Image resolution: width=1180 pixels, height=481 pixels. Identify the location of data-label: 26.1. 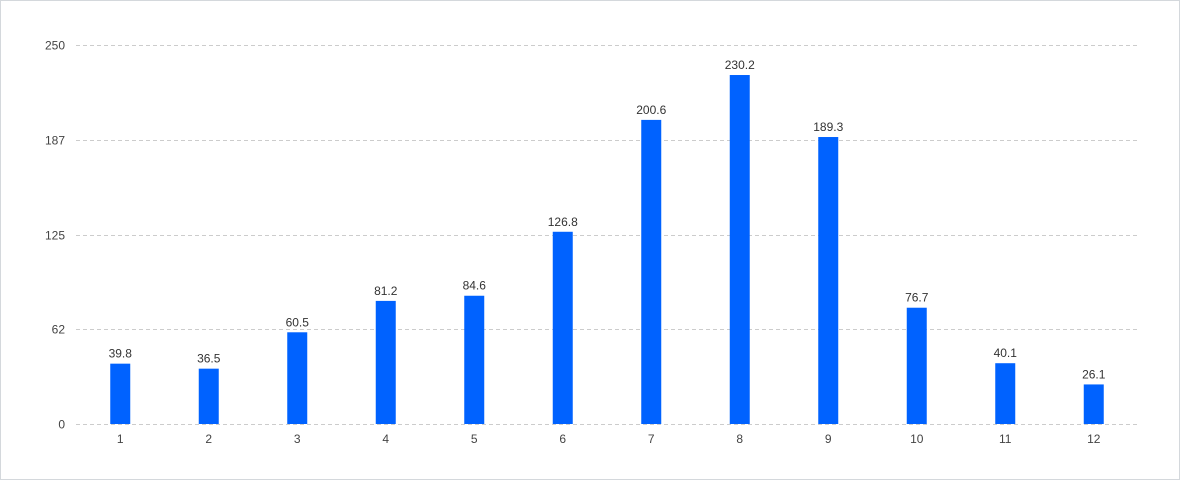
(1094, 374).